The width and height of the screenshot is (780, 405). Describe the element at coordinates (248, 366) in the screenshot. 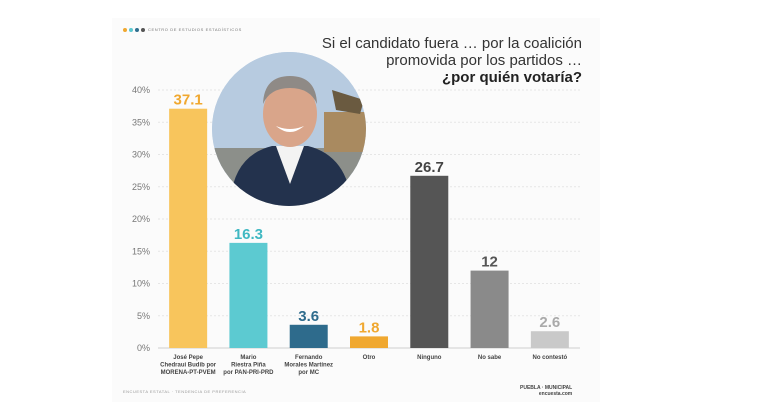

I see `category-label: Riestra Piña` at that location.